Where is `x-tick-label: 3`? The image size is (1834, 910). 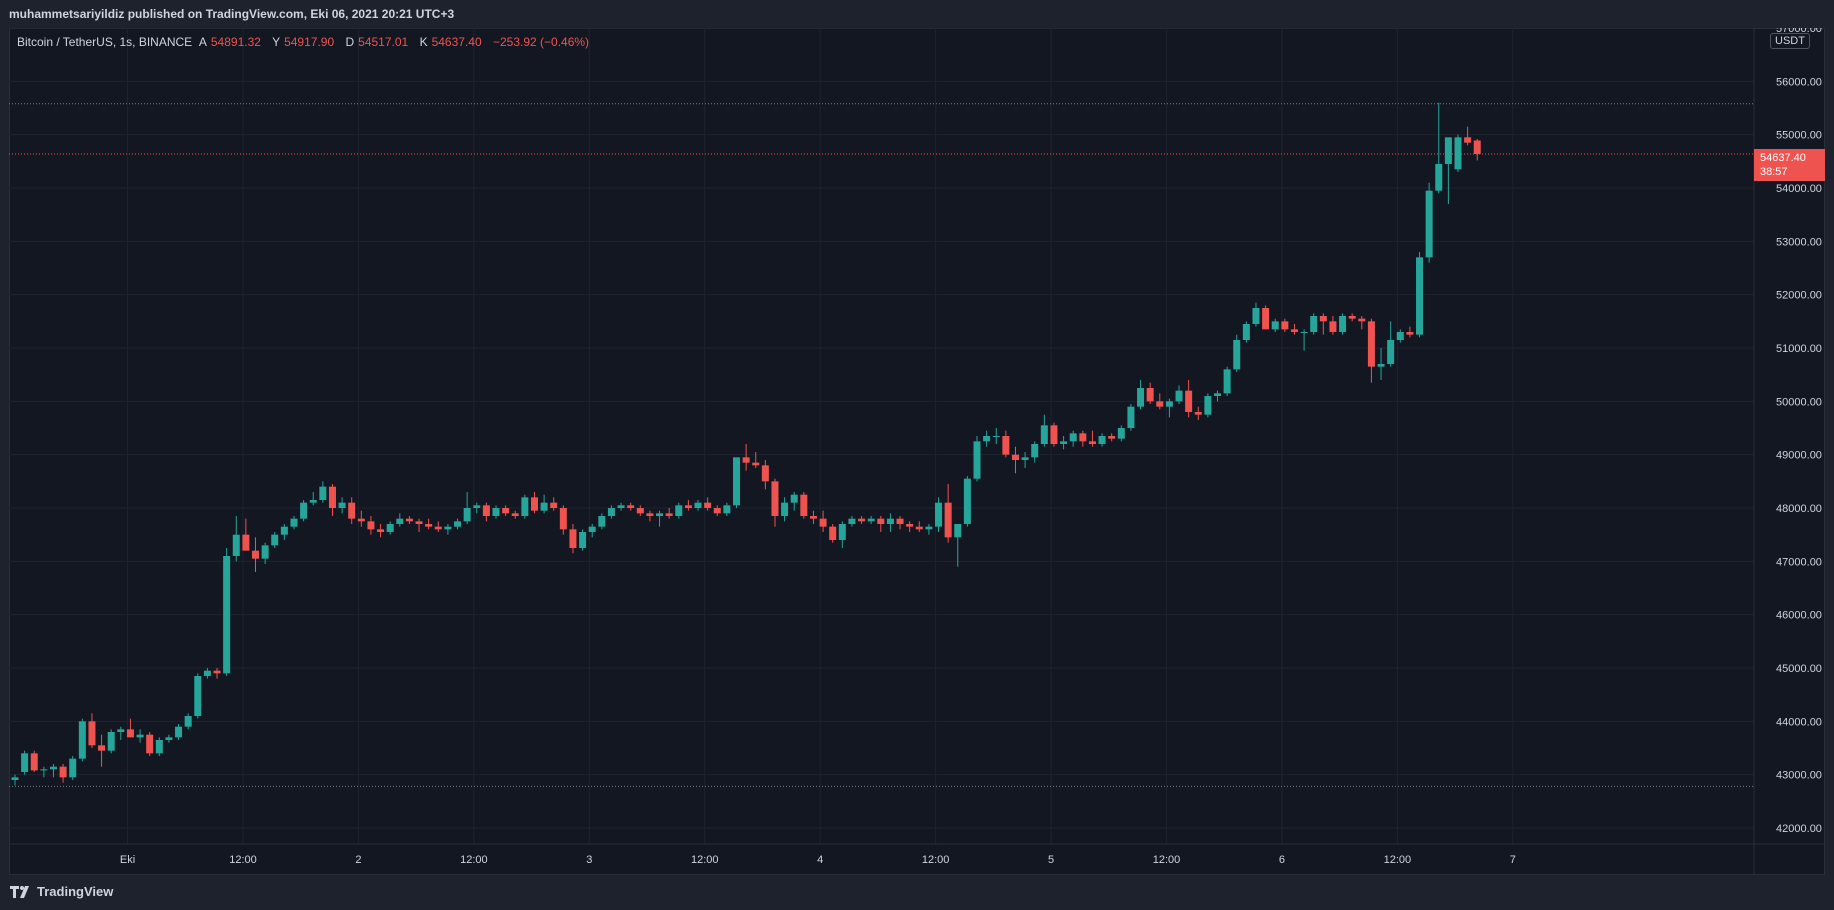
x-tick-label: 3 is located at coordinates (589, 860).